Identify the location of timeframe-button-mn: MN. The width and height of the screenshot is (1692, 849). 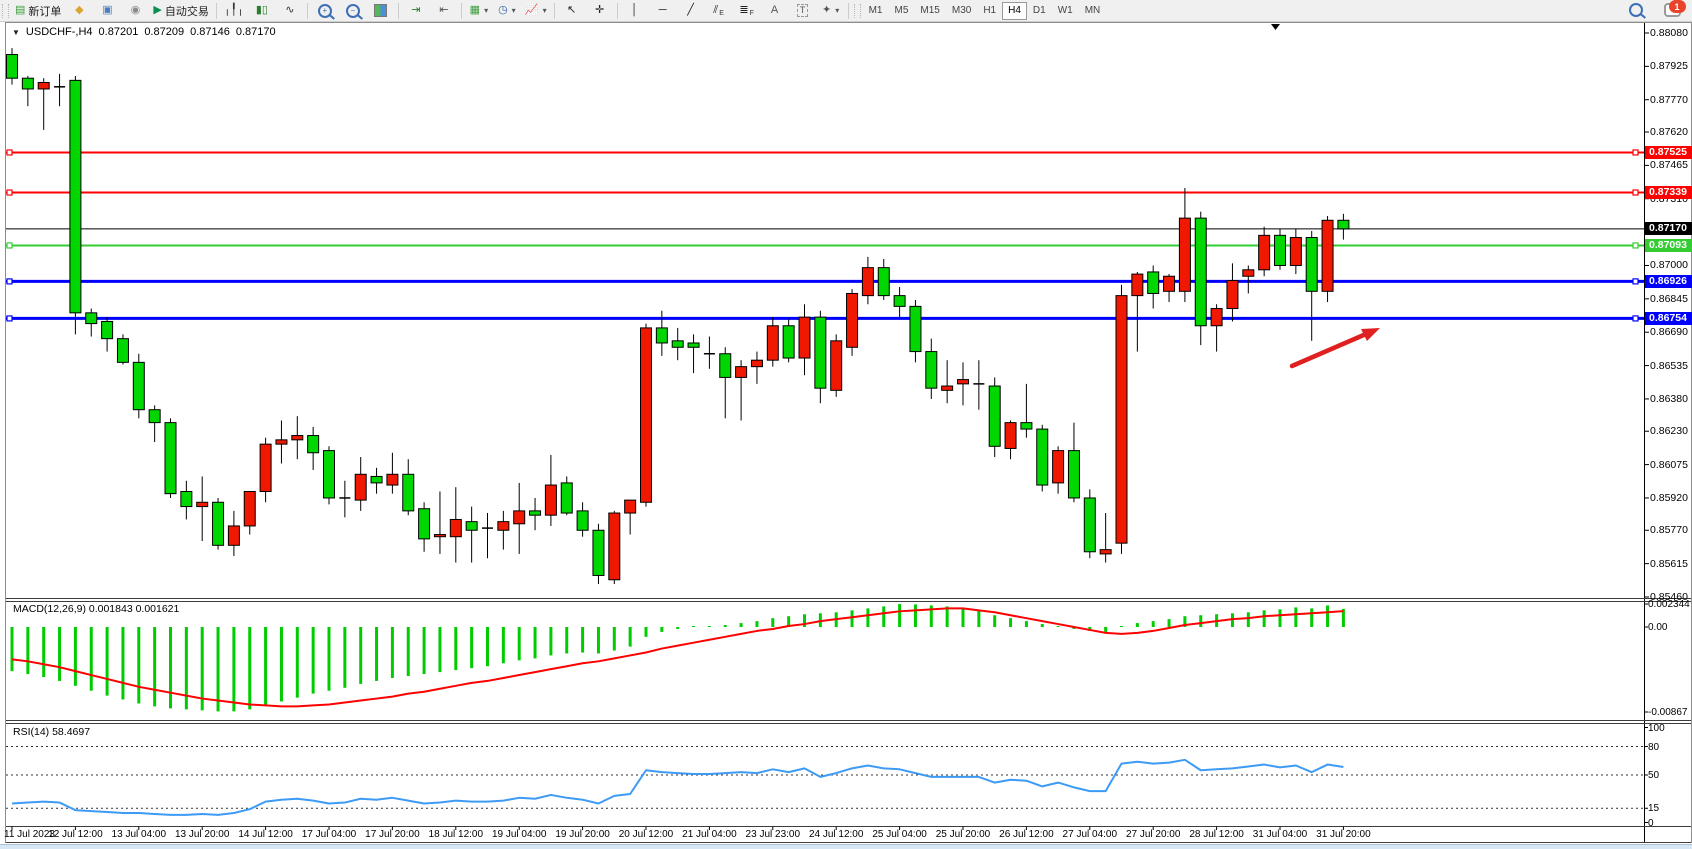
(1092, 10).